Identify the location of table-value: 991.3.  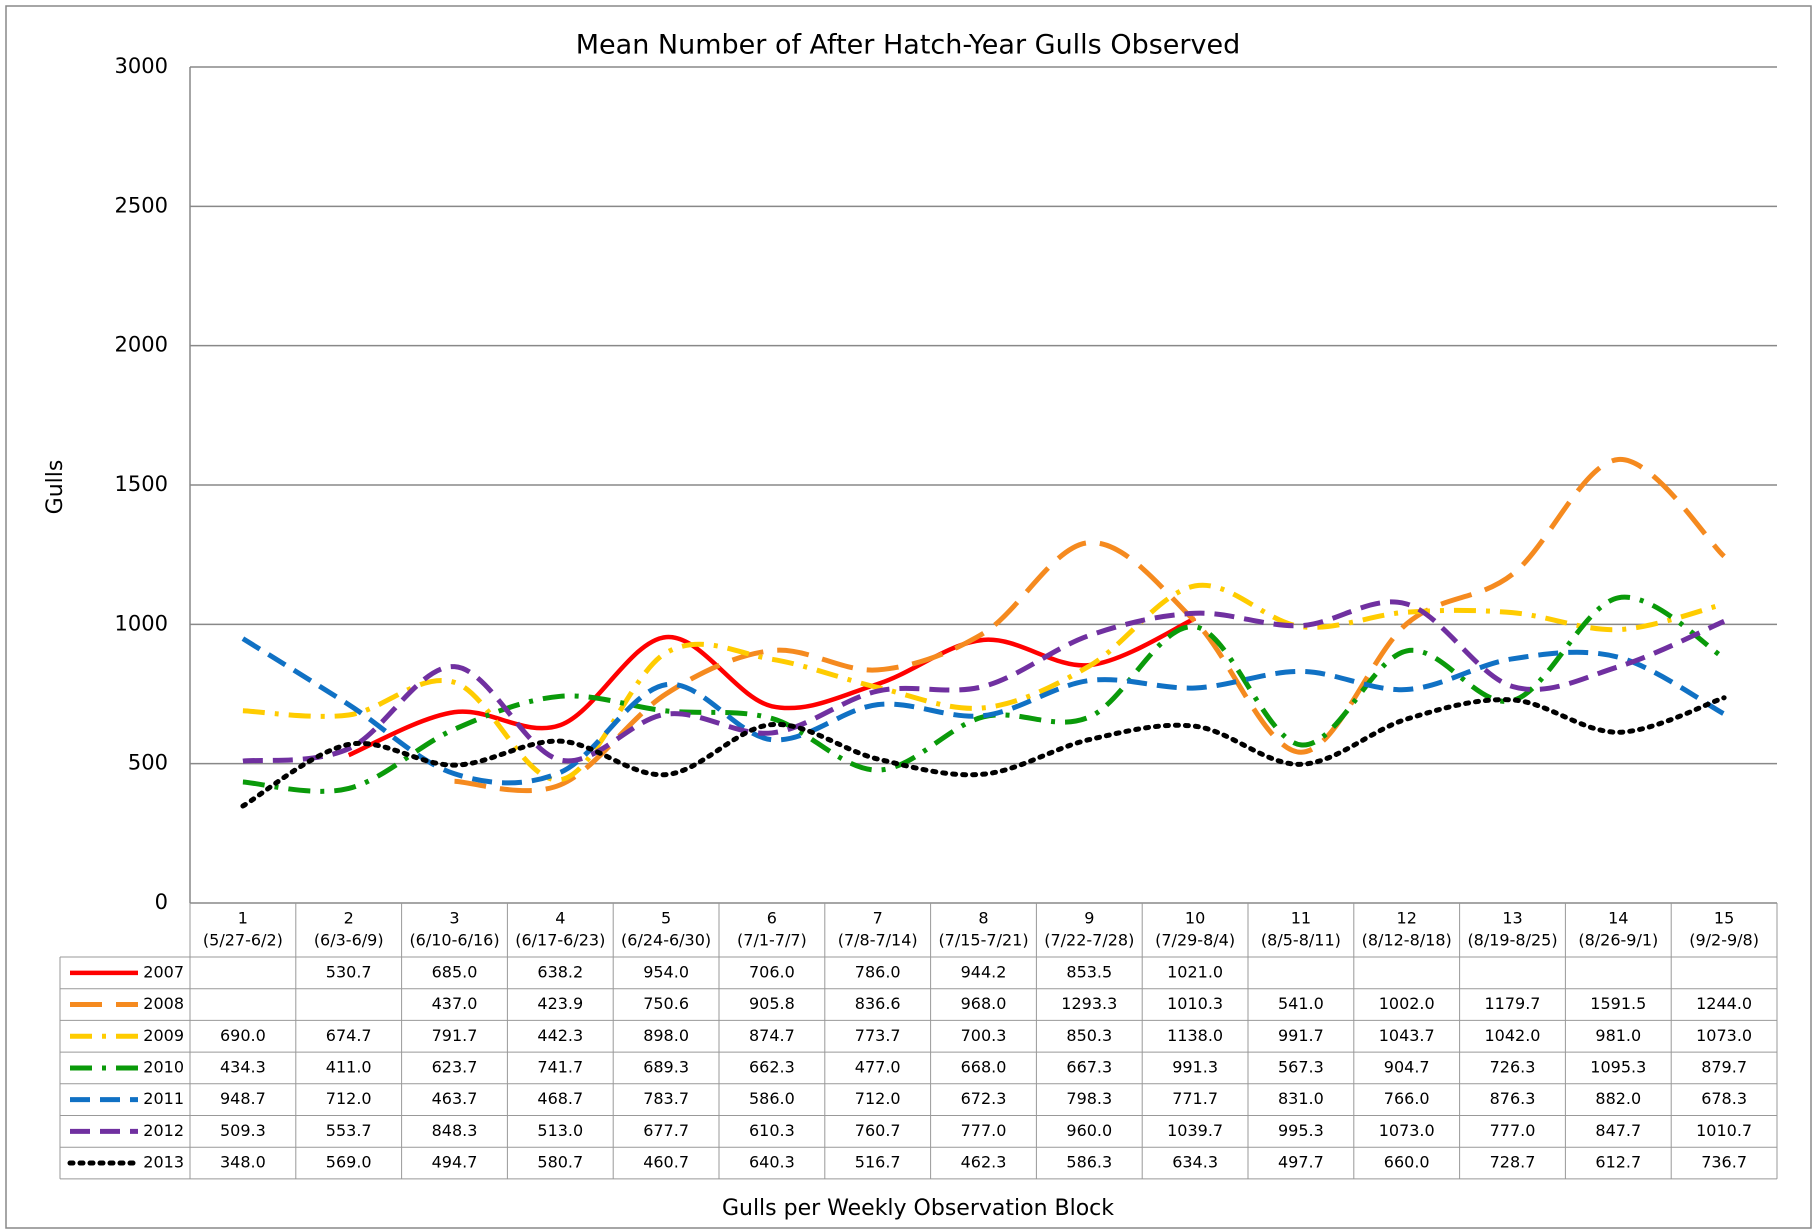
(1195, 1066).